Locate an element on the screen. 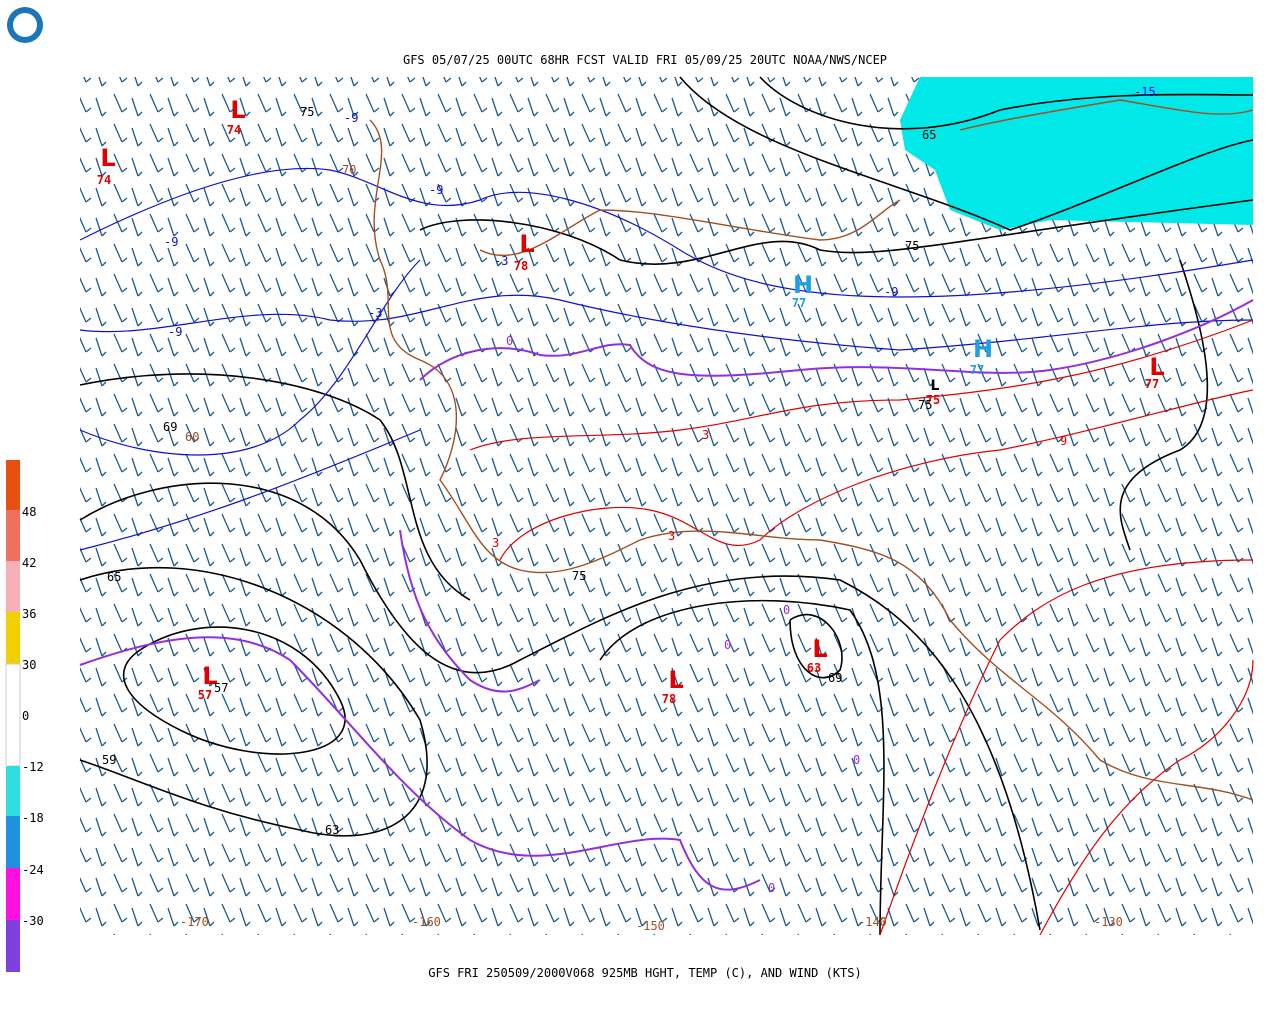 This screenshot has height=1024, width=1280. colorbar-label: -30 is located at coordinates (33, 921).